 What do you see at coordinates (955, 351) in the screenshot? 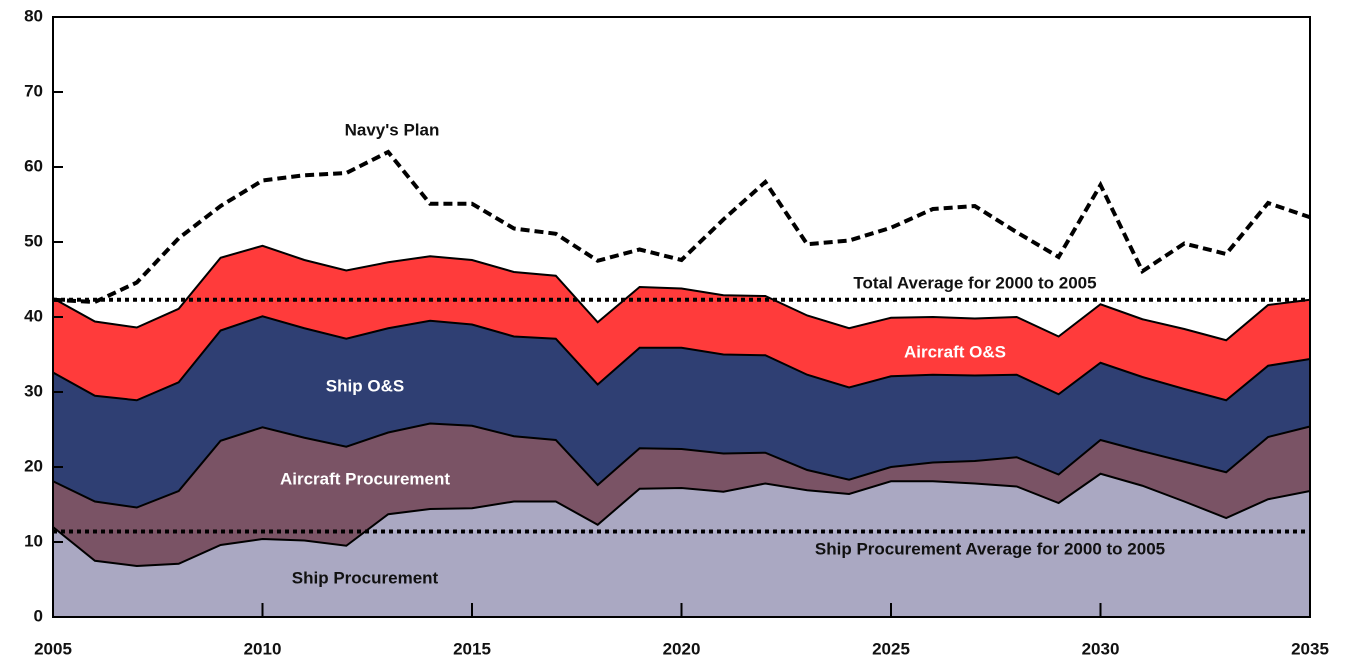
I see `area-label: Aircraft O&S` at bounding box center [955, 351].